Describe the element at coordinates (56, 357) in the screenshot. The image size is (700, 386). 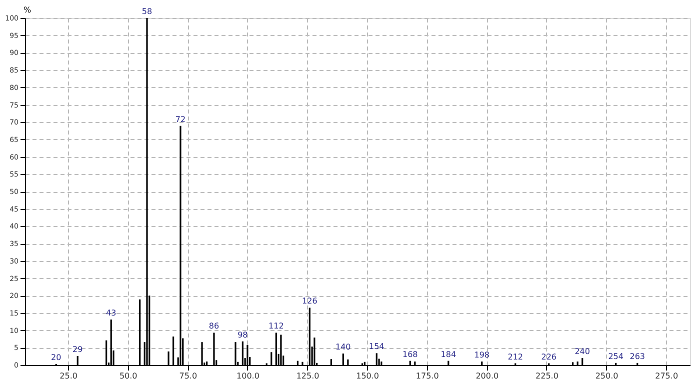
I see `annotation: 20` at that location.